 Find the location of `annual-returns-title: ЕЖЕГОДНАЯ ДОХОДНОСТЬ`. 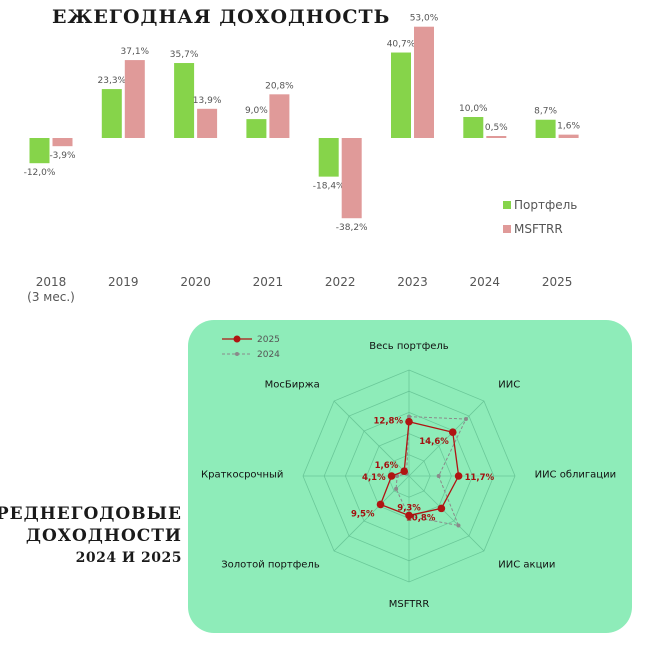

annual-returns-title: ЕЖЕГОДНАЯ ДОХОДНОСТЬ is located at coordinates (221, 17).